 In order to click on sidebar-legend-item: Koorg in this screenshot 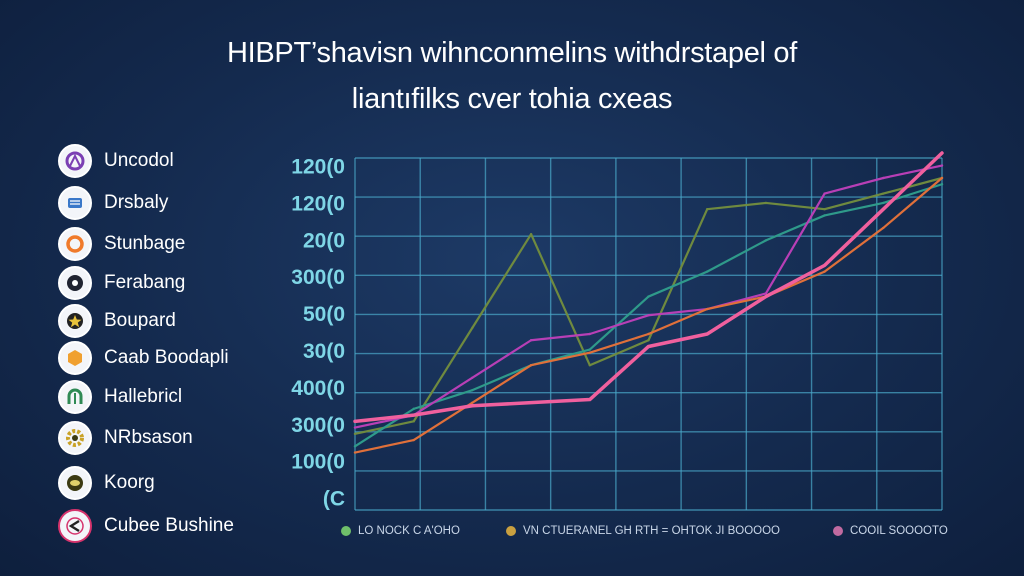, I will do `click(106, 483)`.